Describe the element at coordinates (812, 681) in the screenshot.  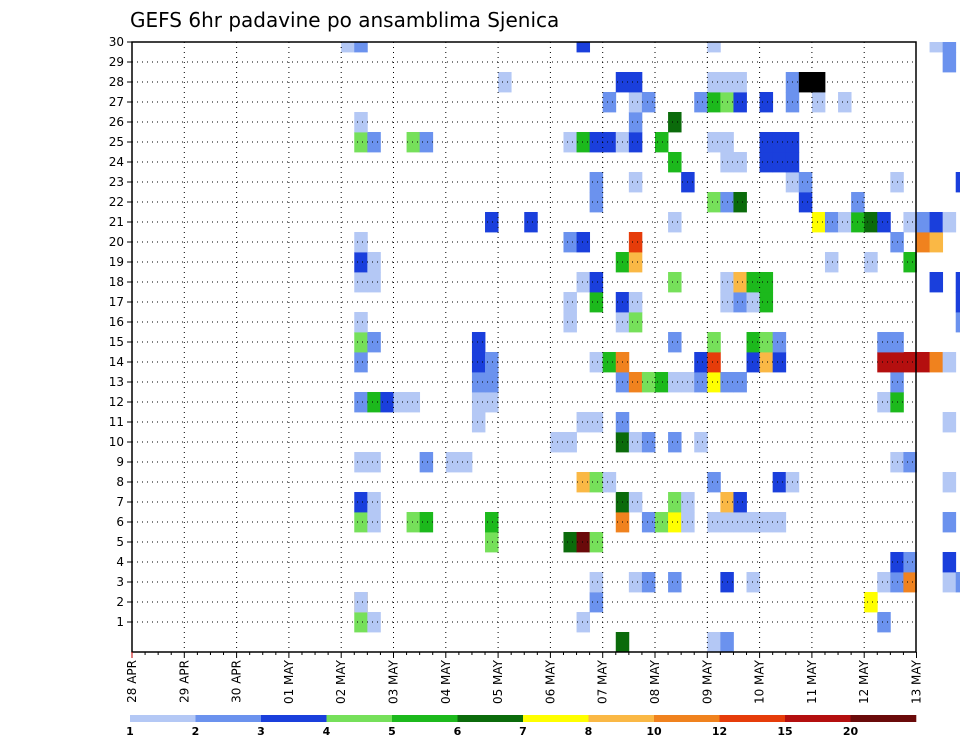
I see `x-tick-label: 11 MAY` at that location.